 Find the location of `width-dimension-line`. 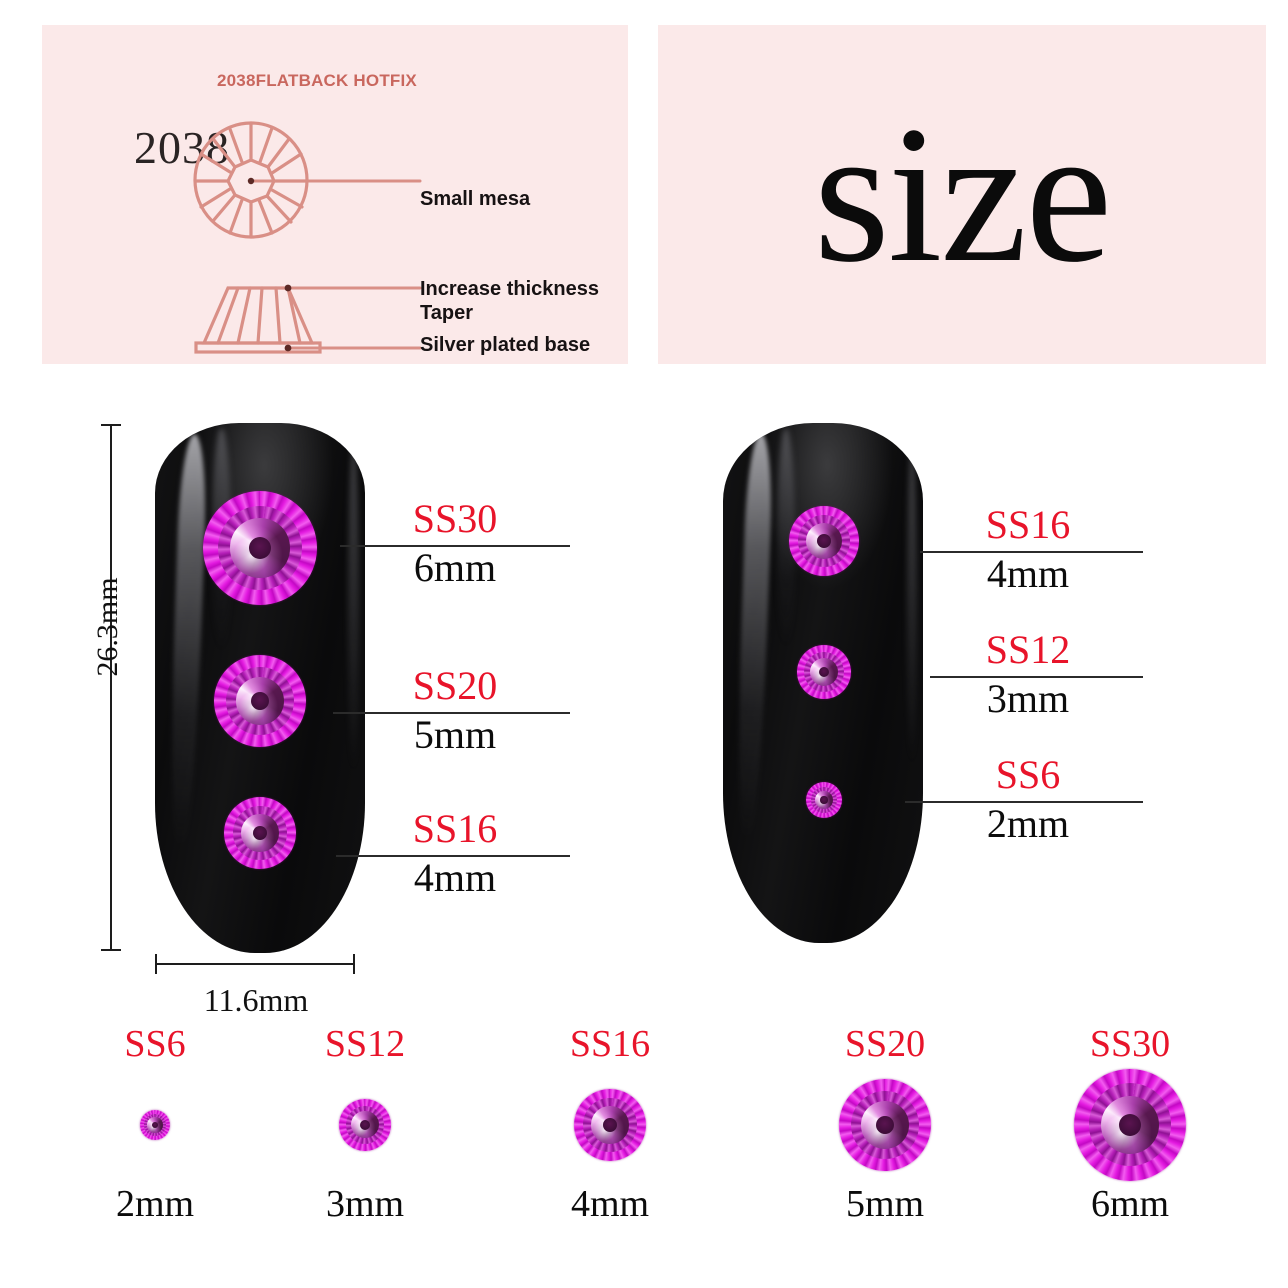

width-dimension-line is located at coordinates (255, 964).